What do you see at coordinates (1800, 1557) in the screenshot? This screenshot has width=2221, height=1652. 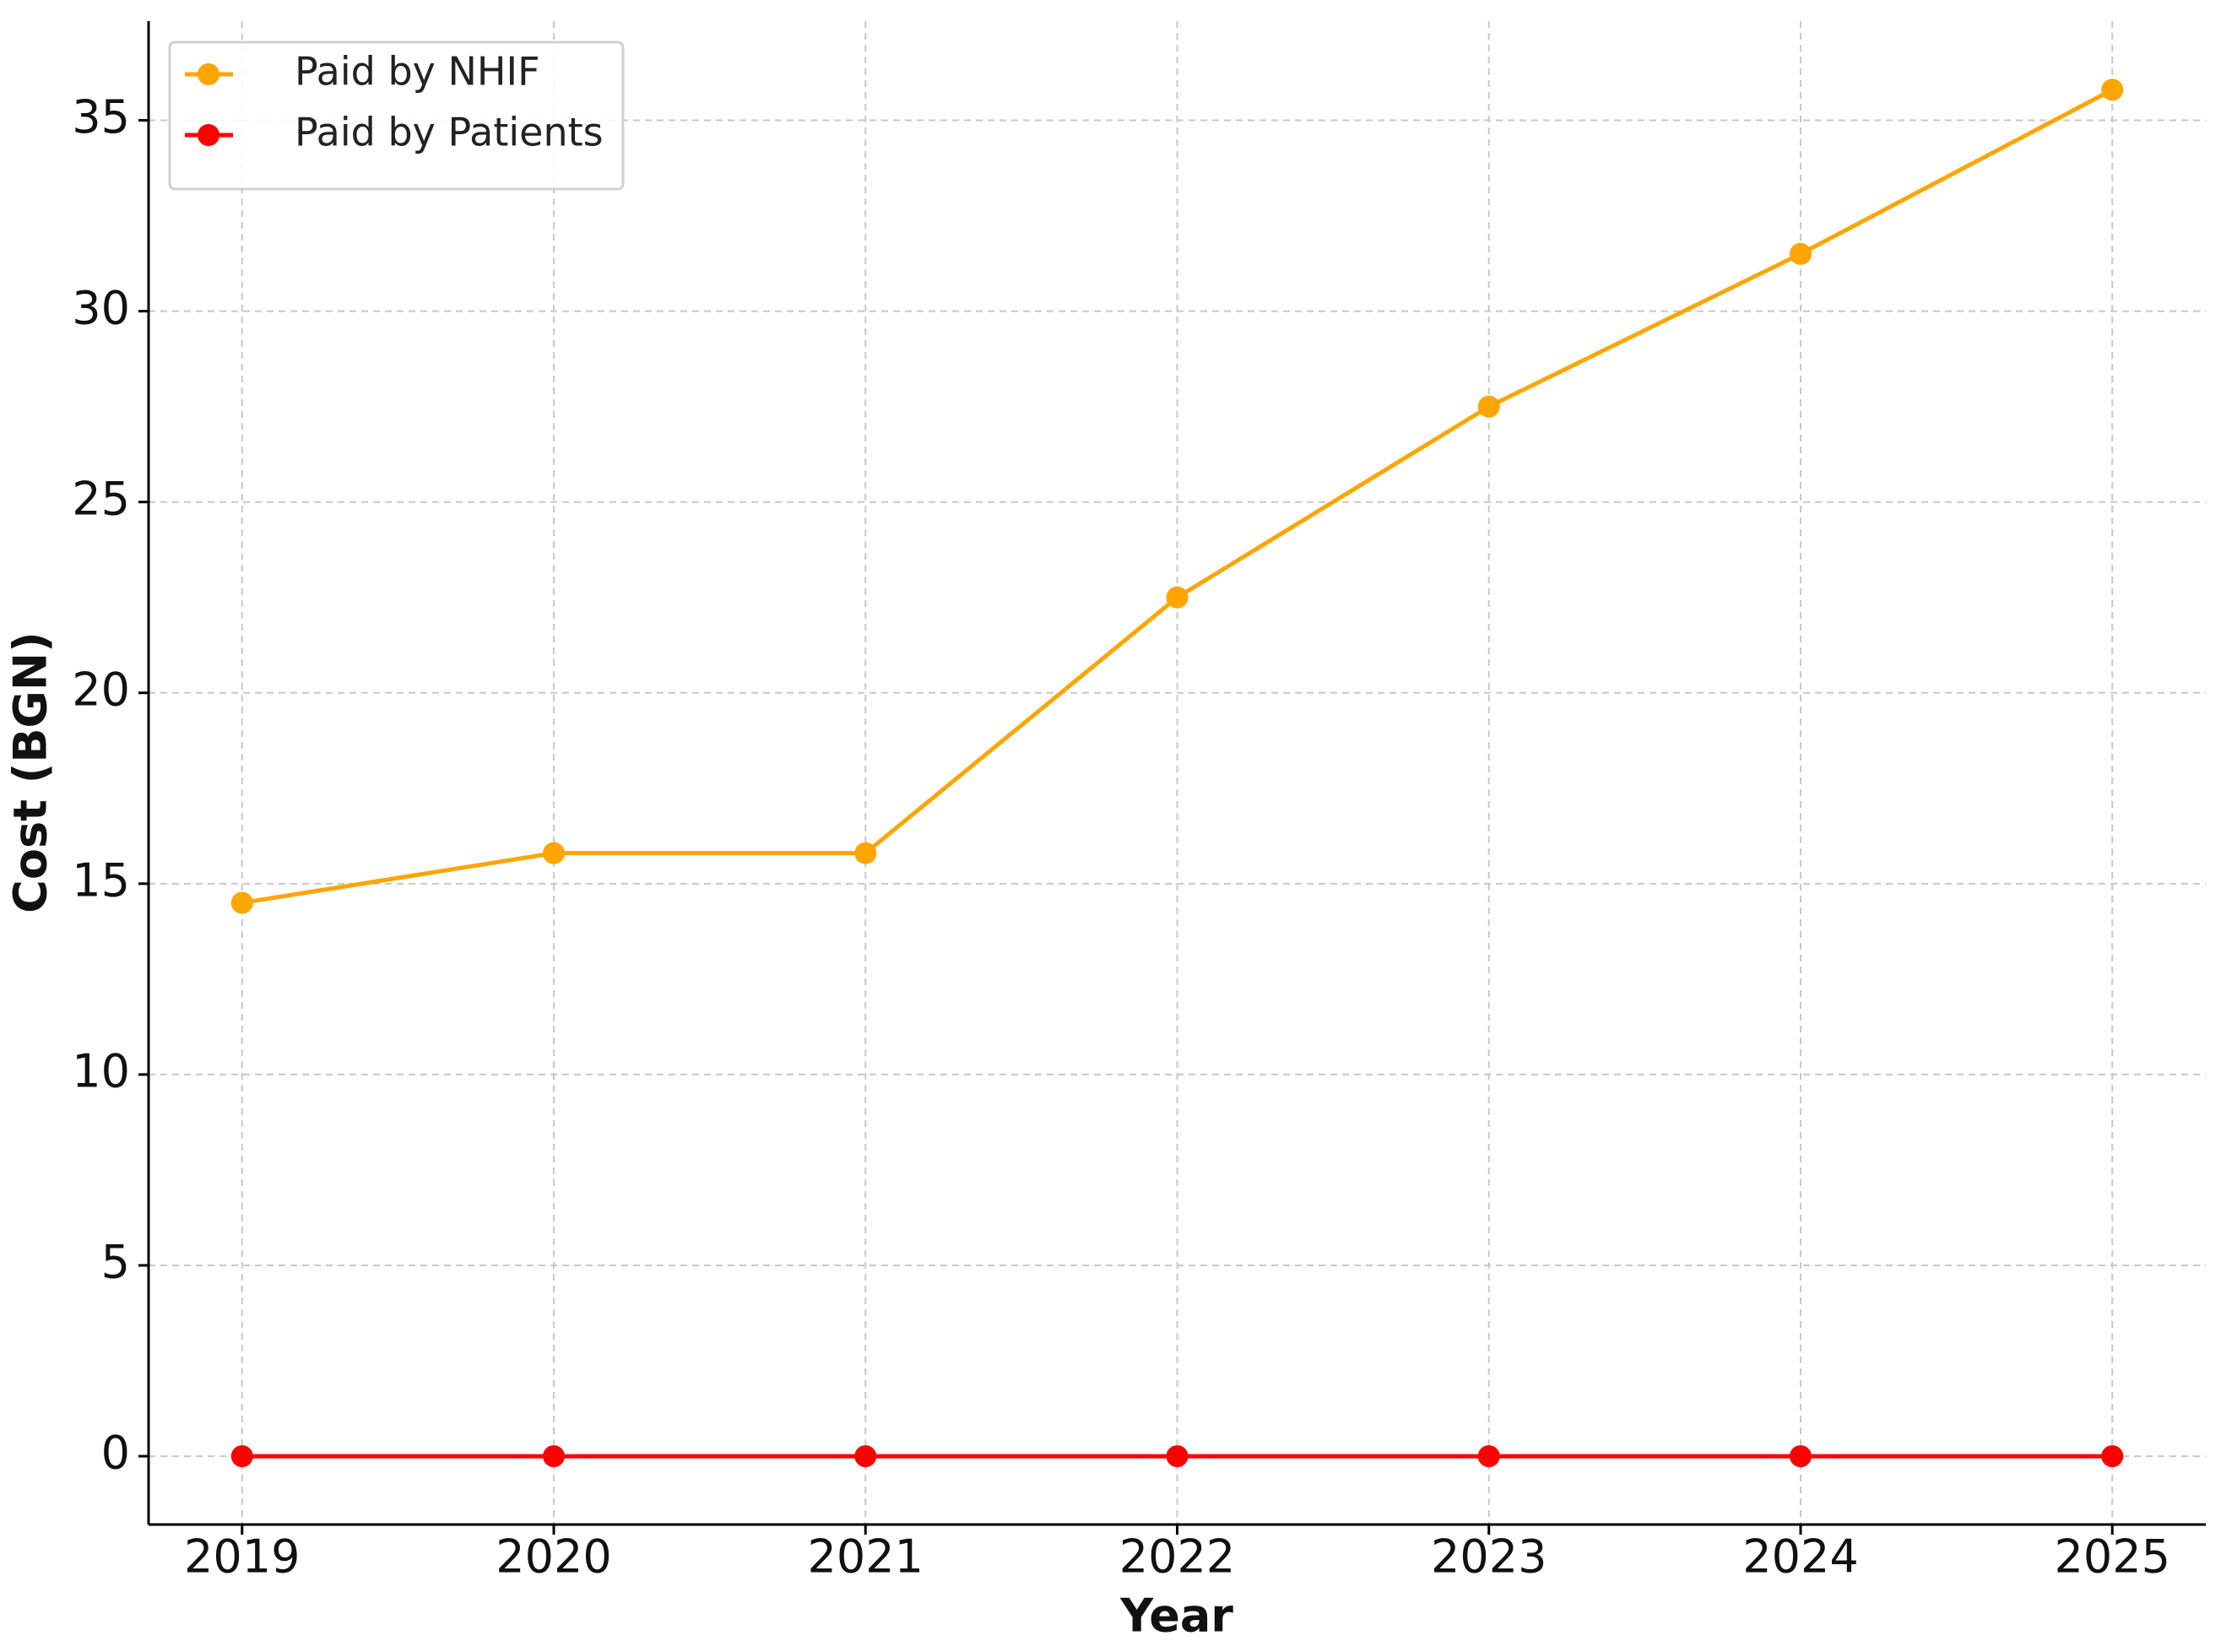 I see `x-tick-label: 2024` at bounding box center [1800, 1557].